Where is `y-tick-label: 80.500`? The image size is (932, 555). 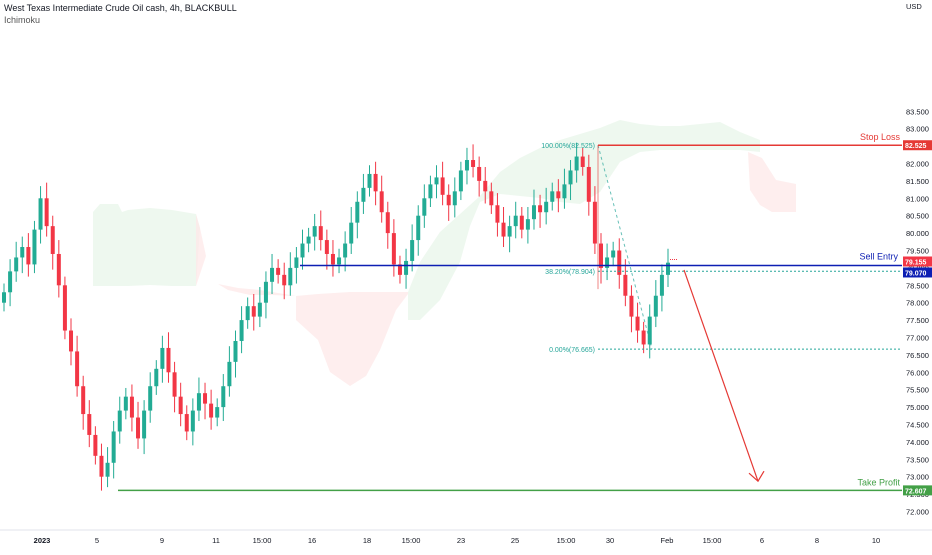
y-tick-label: 80.500 is located at coordinates (917, 216).